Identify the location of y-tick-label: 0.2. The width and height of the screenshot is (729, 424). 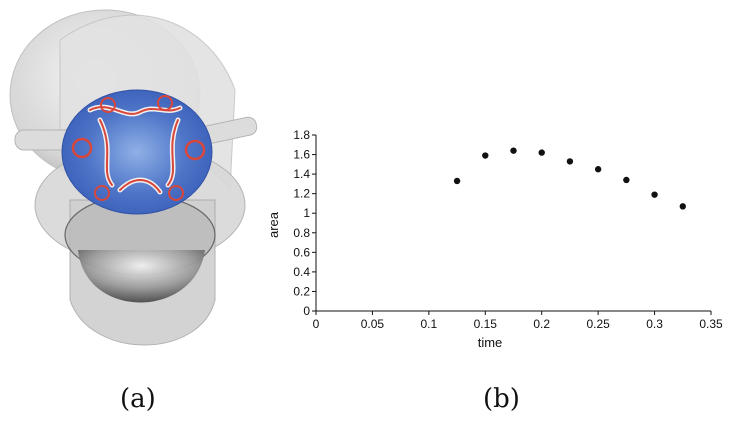
(301, 291).